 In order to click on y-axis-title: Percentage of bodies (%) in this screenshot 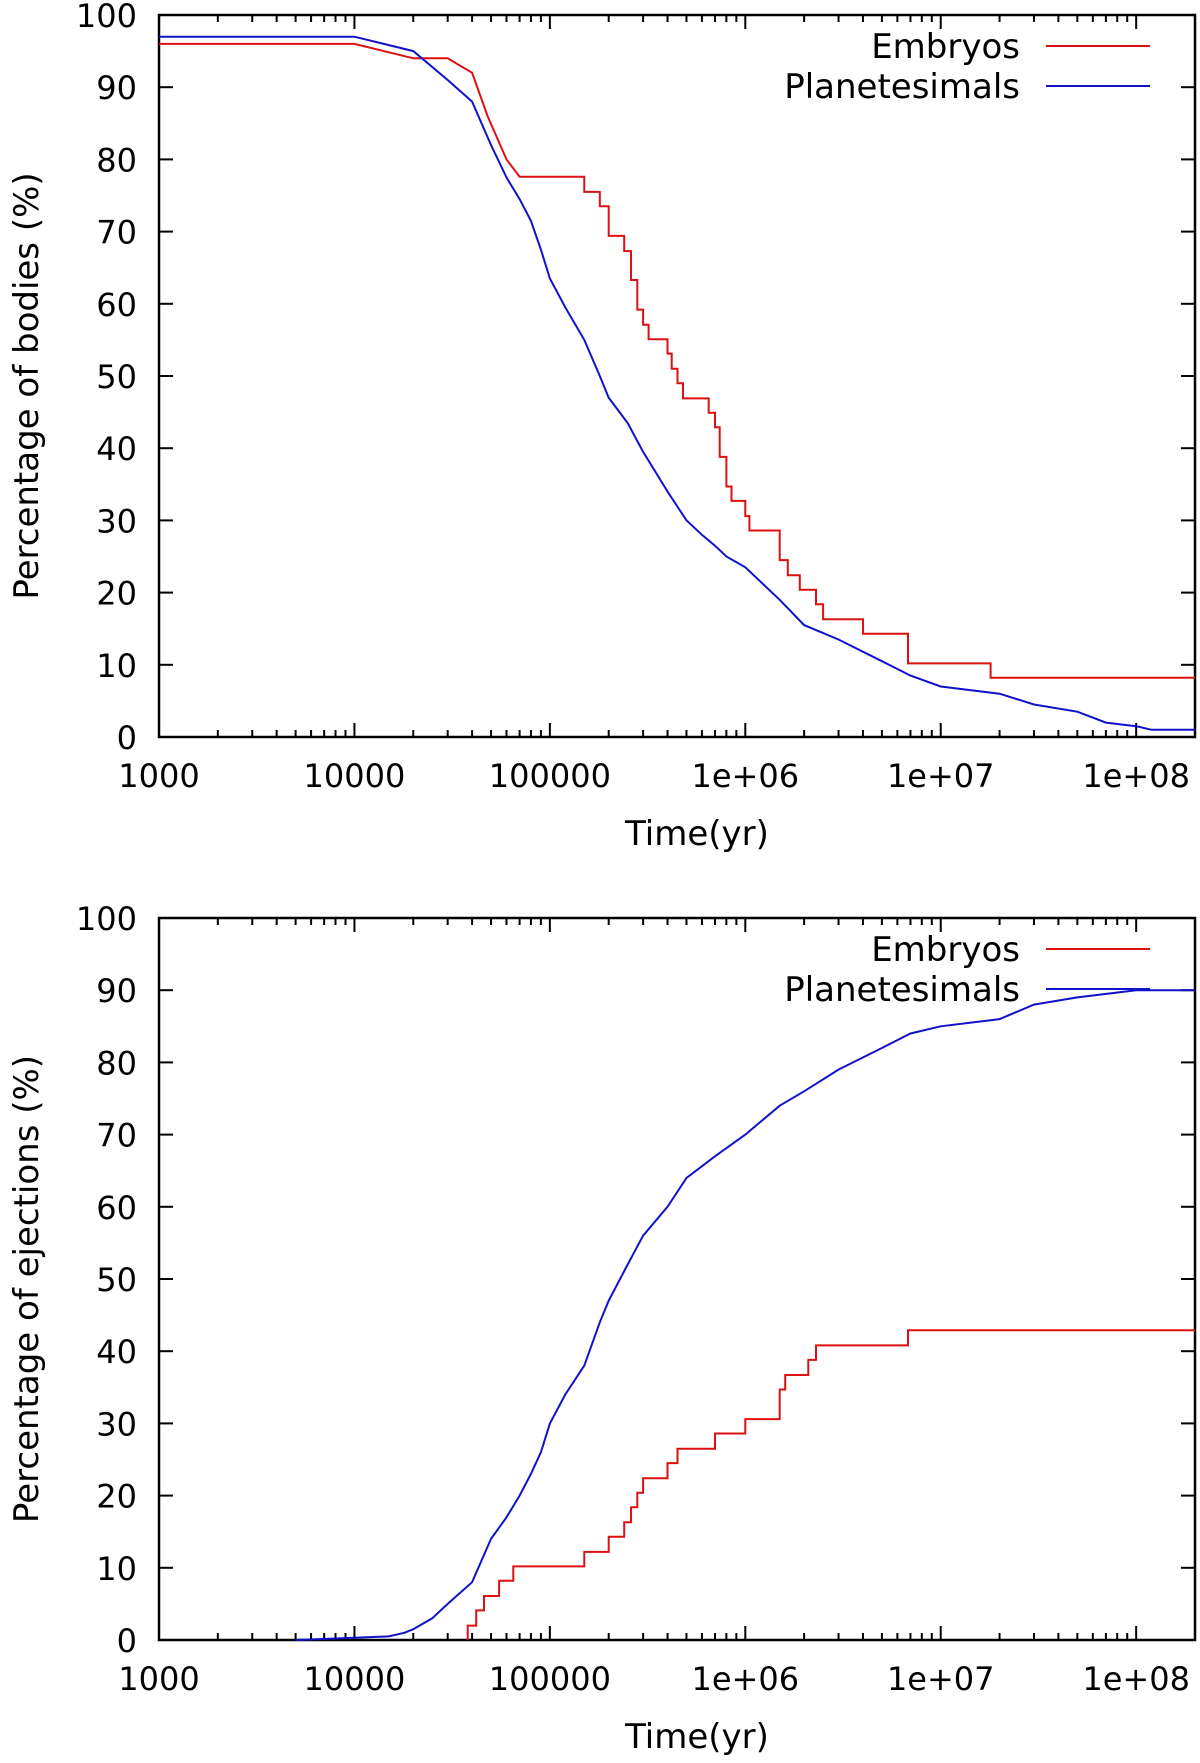, I will do `click(27, 385)`.